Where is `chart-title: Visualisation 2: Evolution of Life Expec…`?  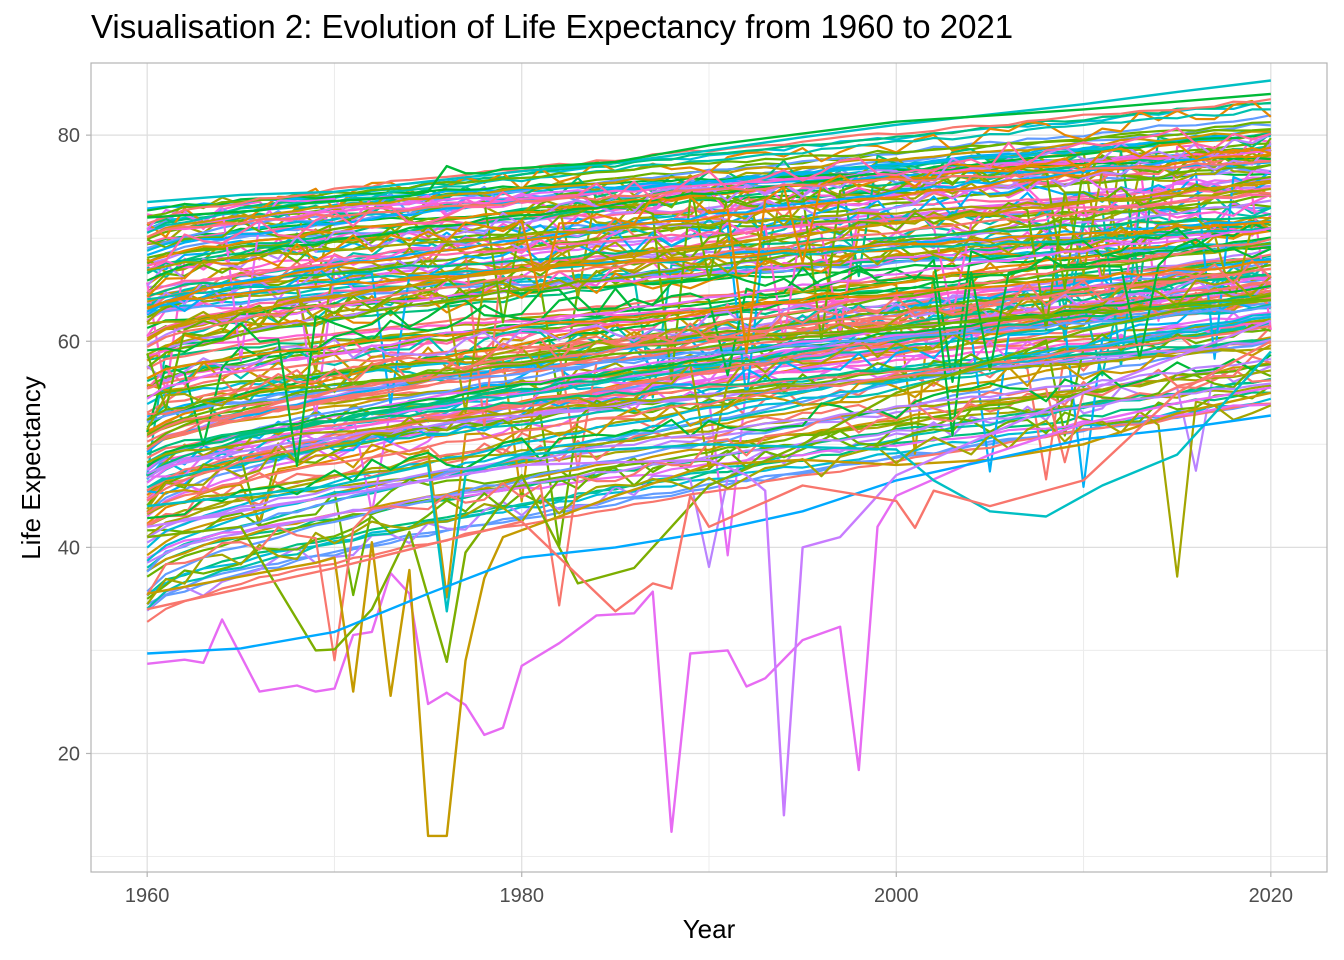 chart-title: Visualisation 2: Evolution of Life Expec… is located at coordinates (552, 26).